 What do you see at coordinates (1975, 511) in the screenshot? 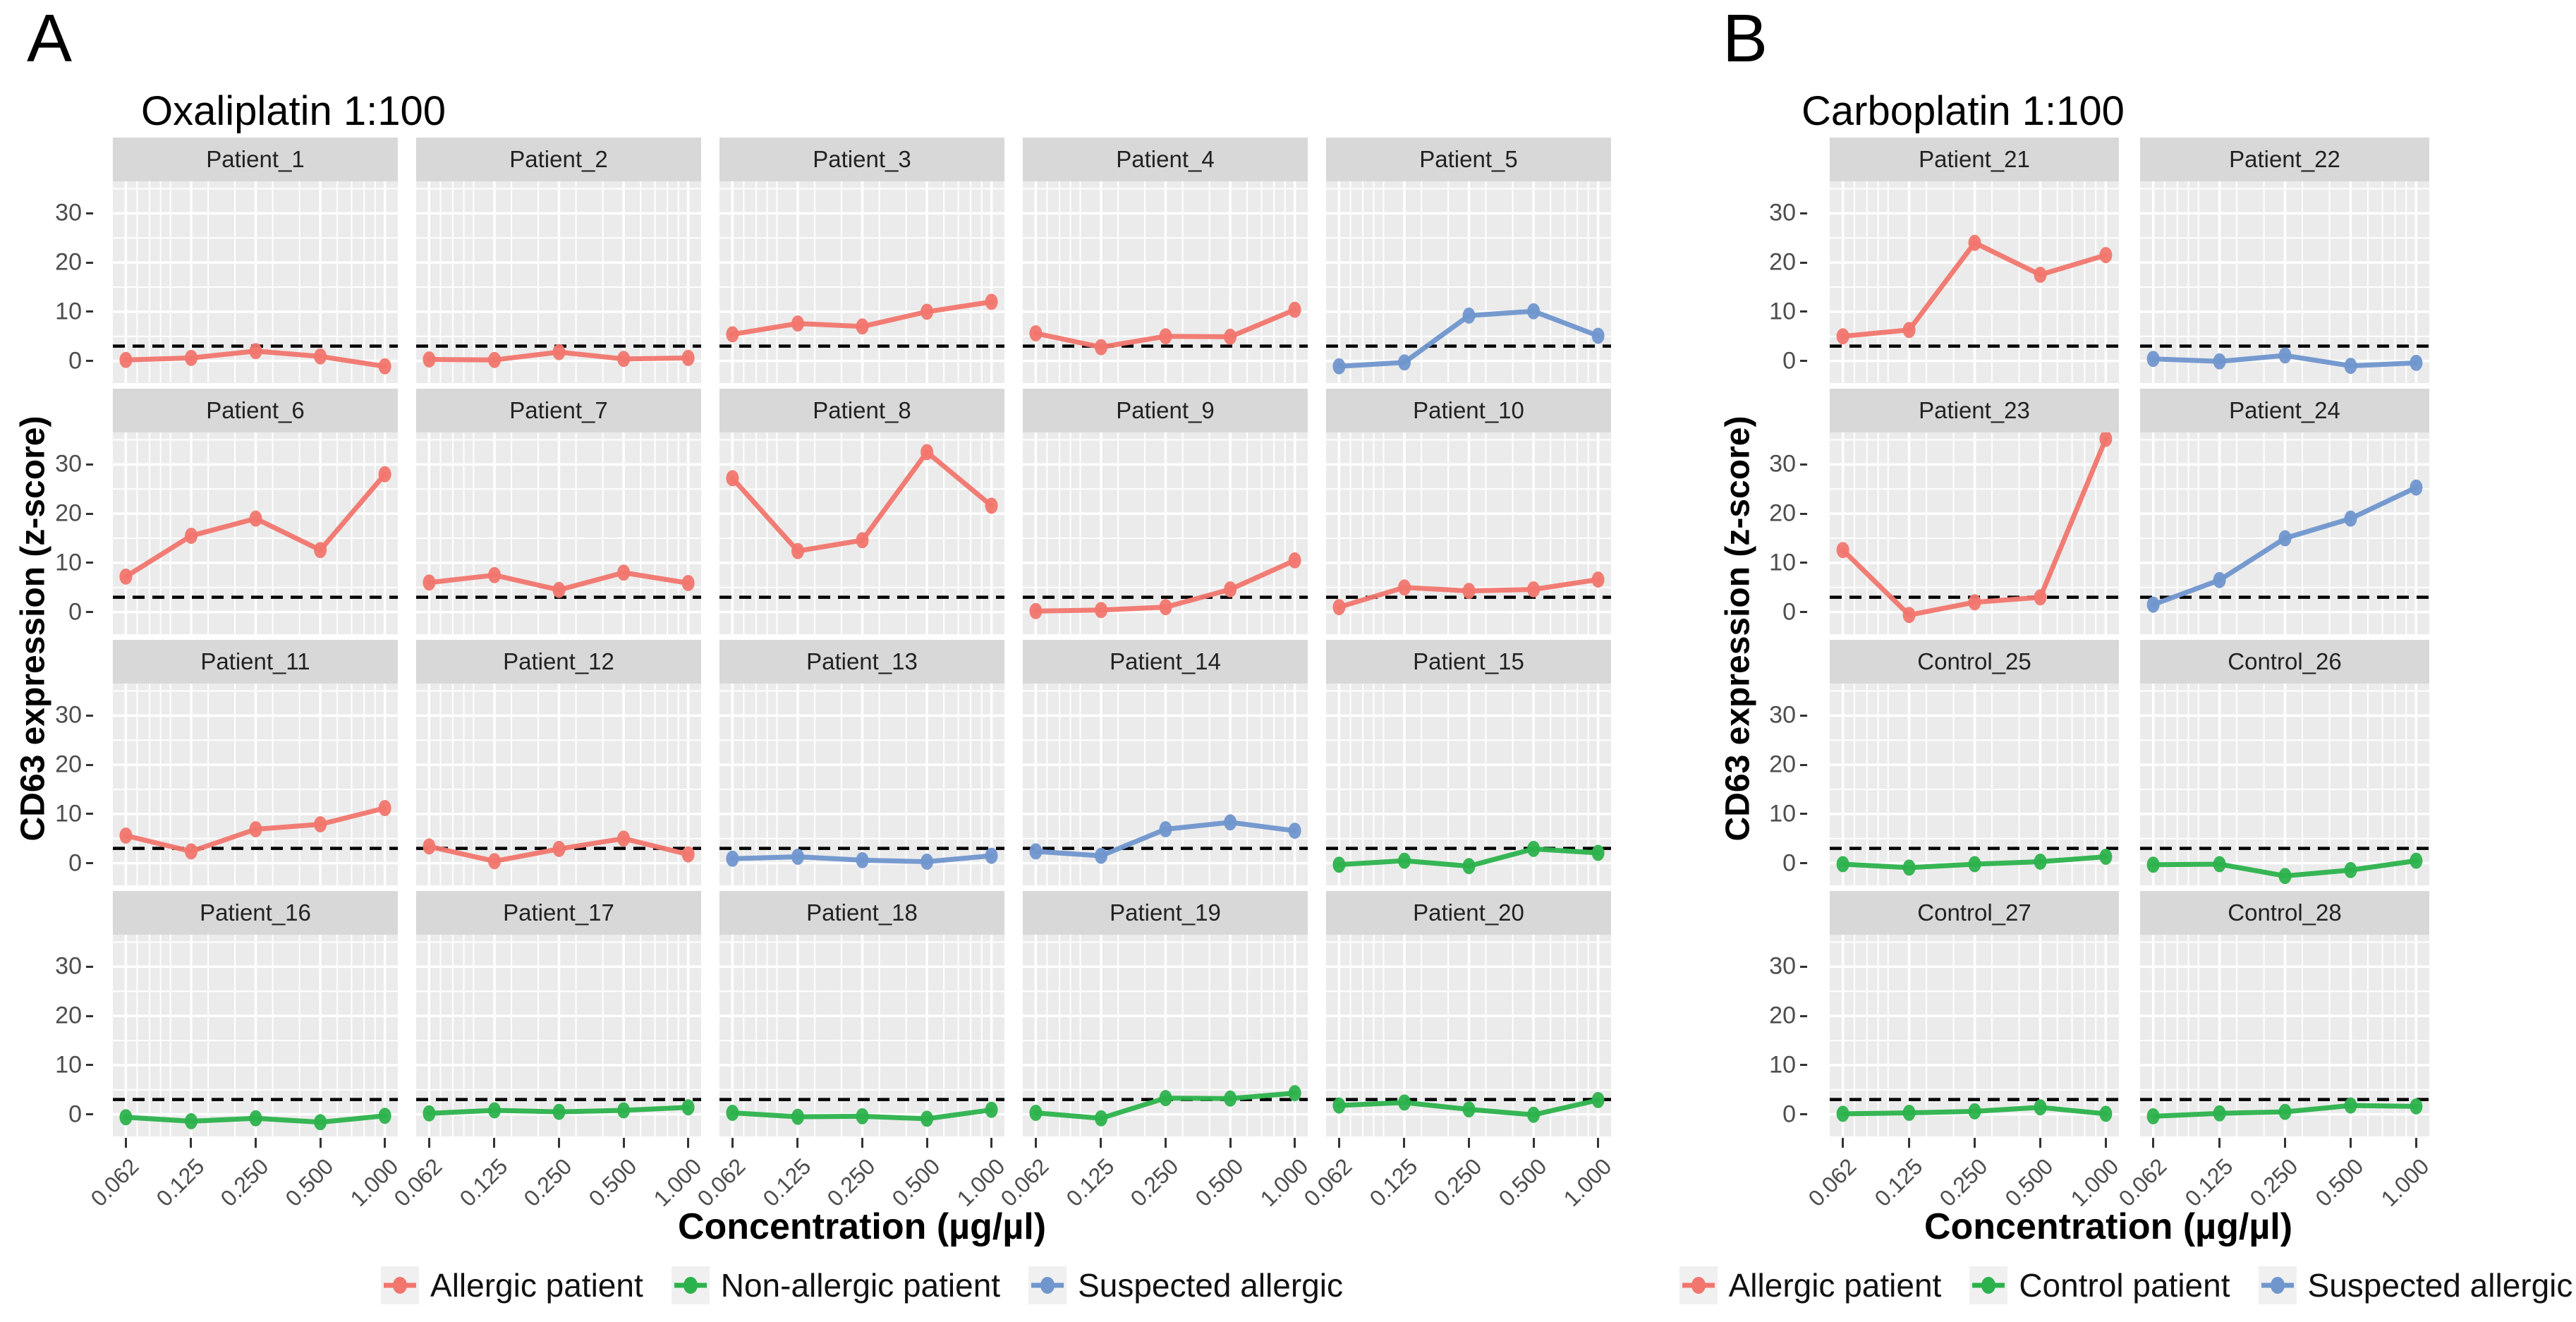
I see `facet-Patient_23: Patient_23` at bounding box center [1975, 511].